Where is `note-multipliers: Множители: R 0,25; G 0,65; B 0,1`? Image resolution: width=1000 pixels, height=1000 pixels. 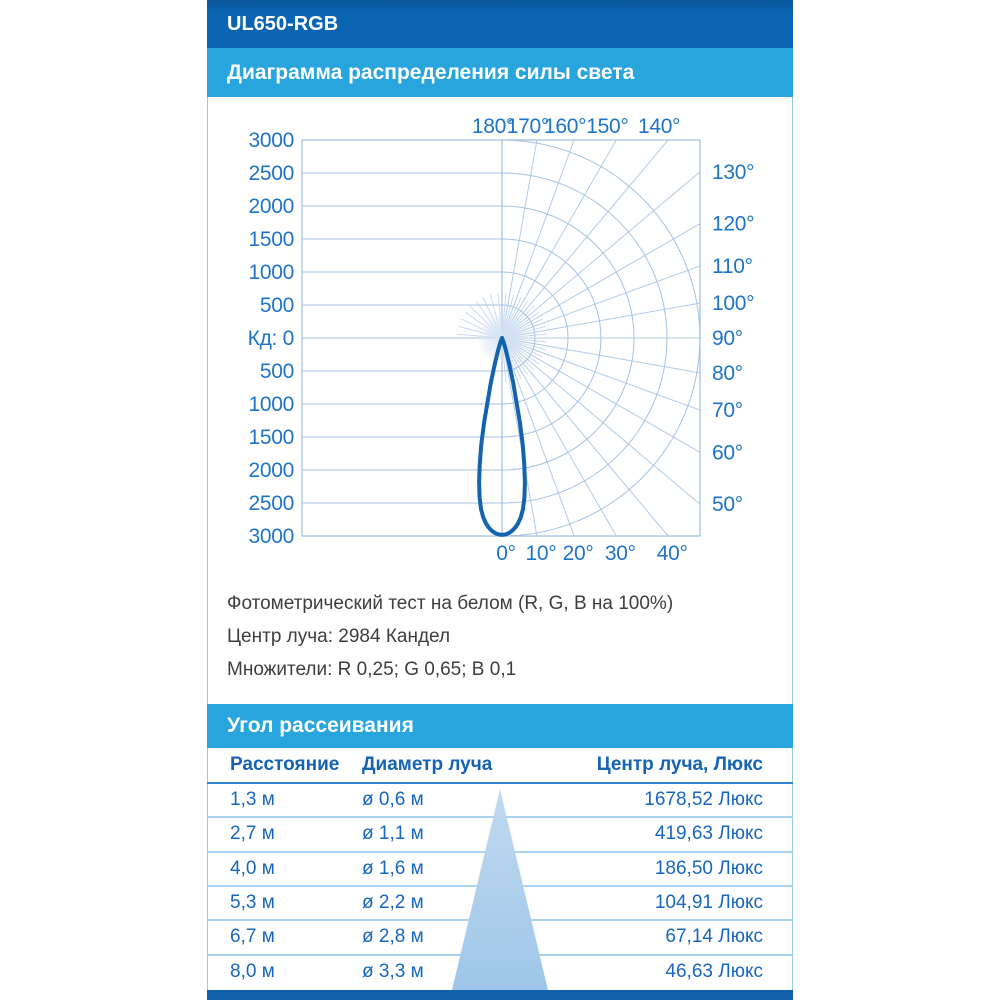
note-multipliers: Множители: R 0,25; G 0,65; B 0,1 is located at coordinates (372, 669).